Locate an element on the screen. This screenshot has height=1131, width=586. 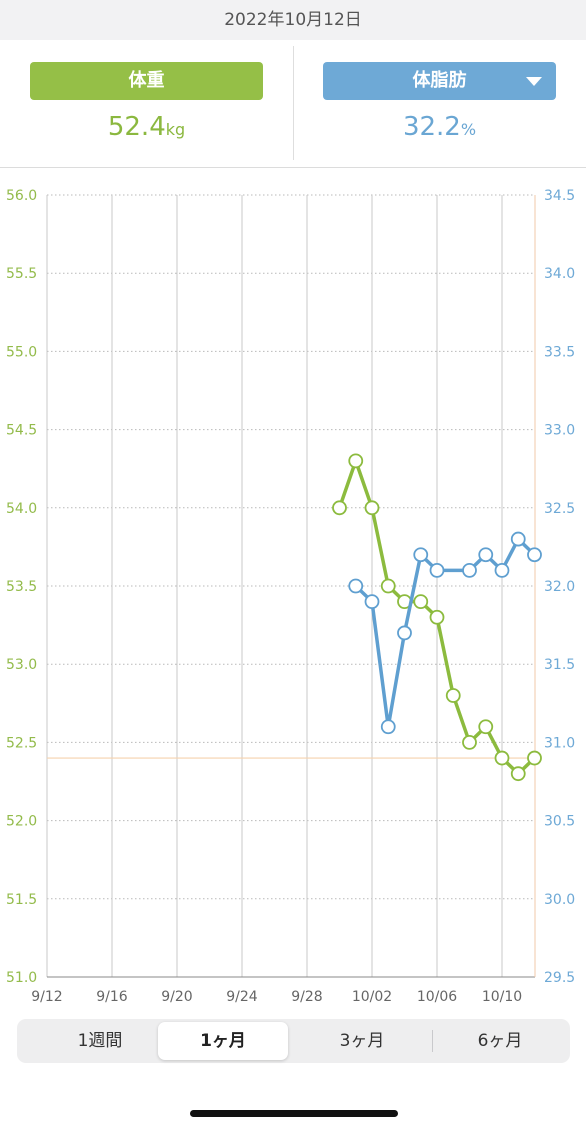
chevron-down-icon is located at coordinates (534, 81).